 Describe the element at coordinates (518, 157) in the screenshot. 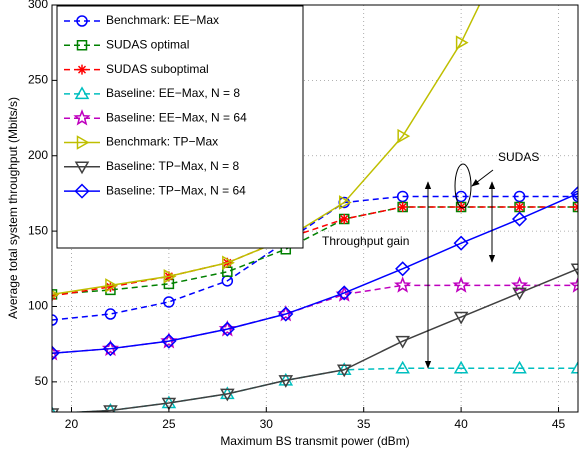

I see `annotation: SUDAS` at that location.